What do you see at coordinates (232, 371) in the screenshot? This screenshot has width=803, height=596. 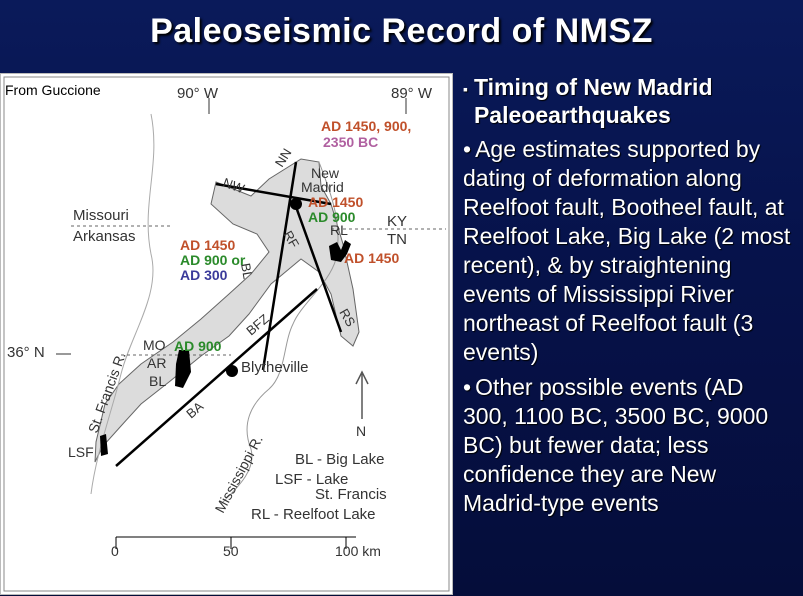 I see `blytheville-dot` at bounding box center [232, 371].